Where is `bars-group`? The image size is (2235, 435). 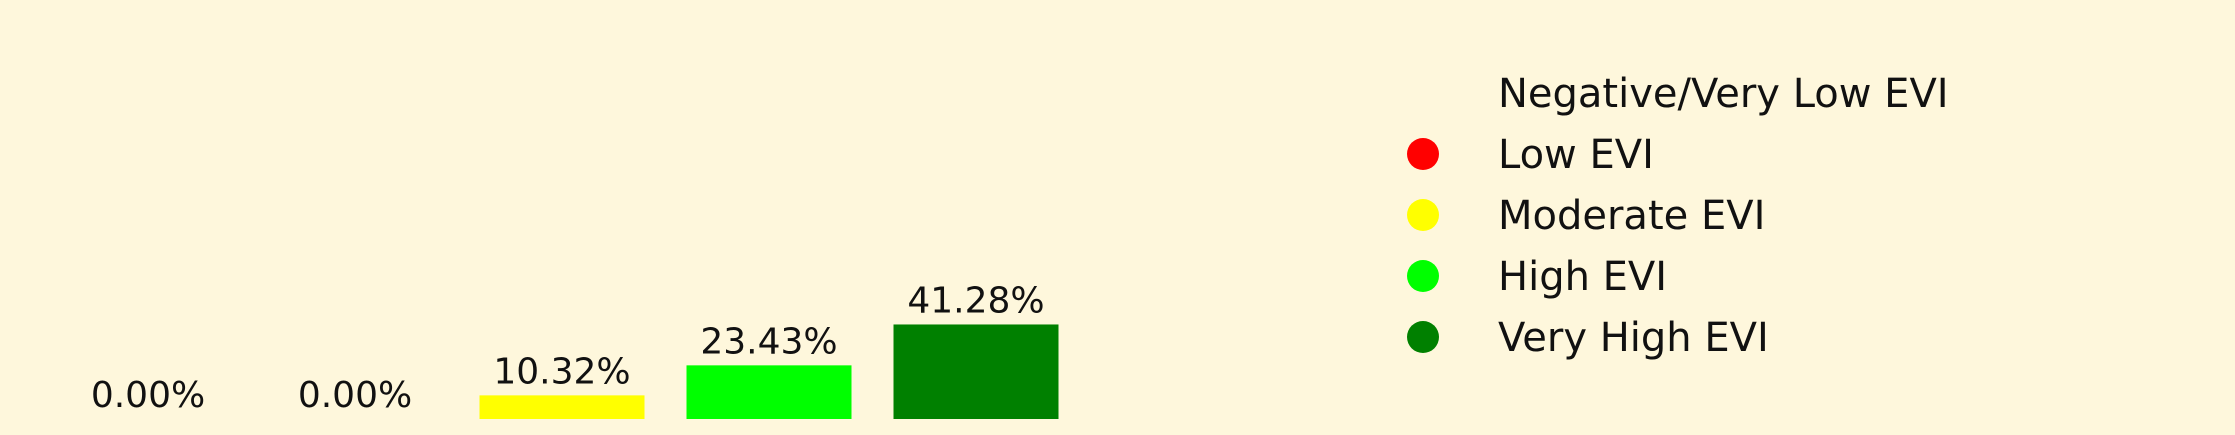 bars-group is located at coordinates (769, 371).